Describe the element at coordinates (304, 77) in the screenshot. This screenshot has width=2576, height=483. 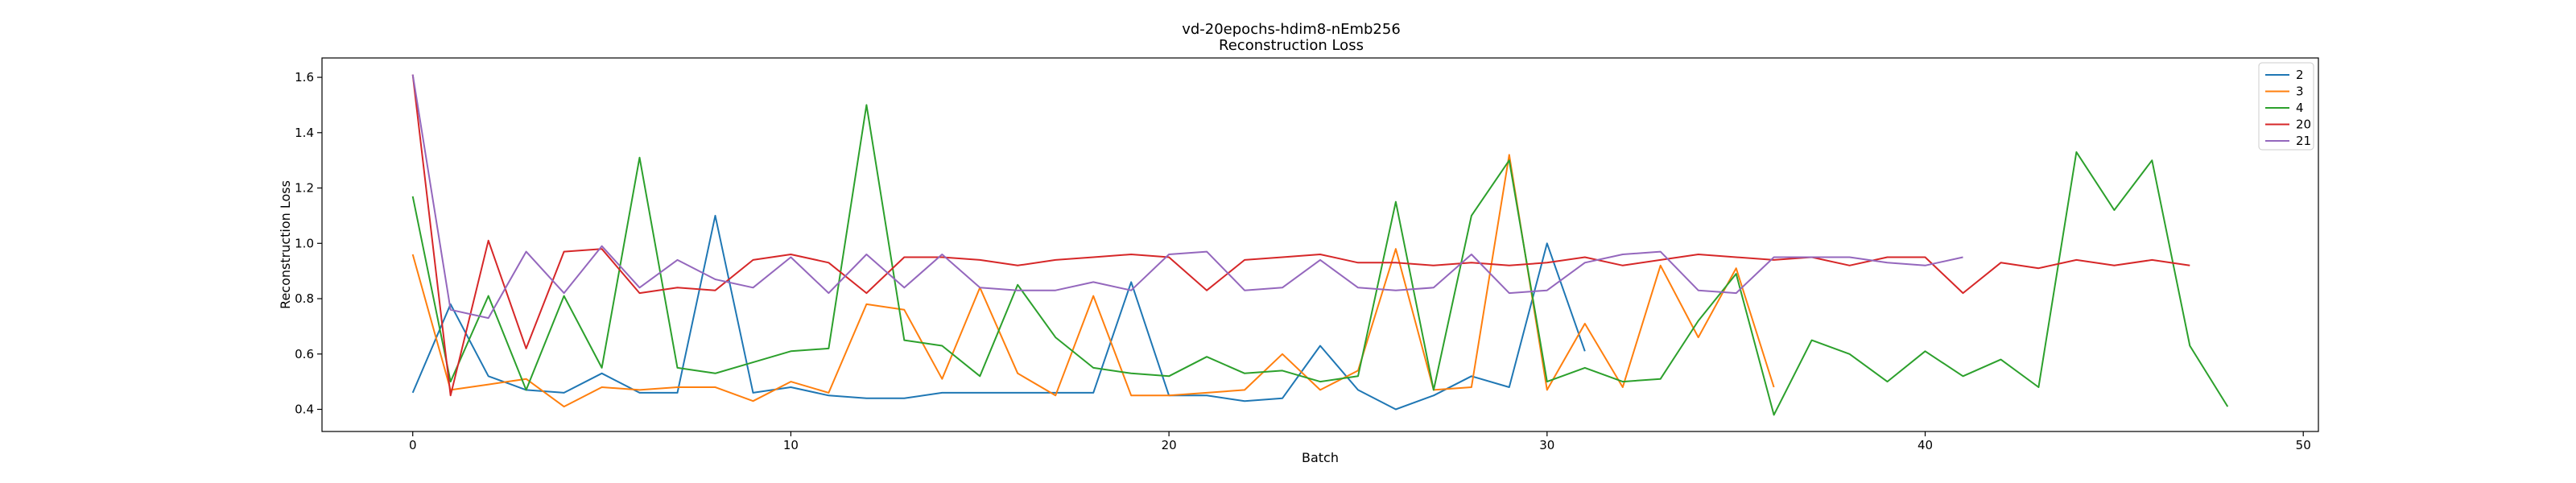
I see `y-tick-label: 1.6` at that location.